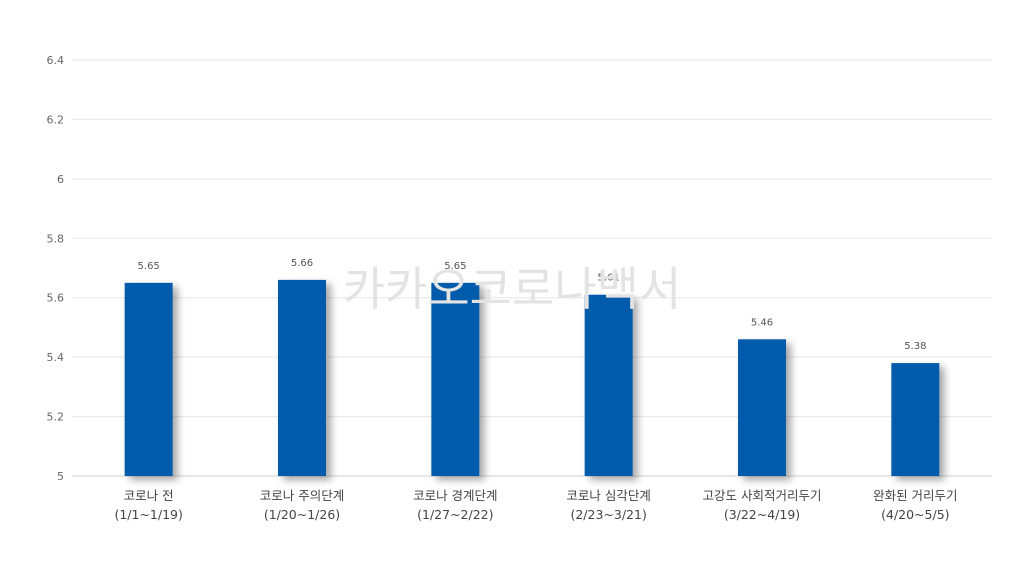 This screenshot has height=581, width=1024. What do you see at coordinates (56, 119) in the screenshot?
I see `y-tick-label: 6.2` at bounding box center [56, 119].